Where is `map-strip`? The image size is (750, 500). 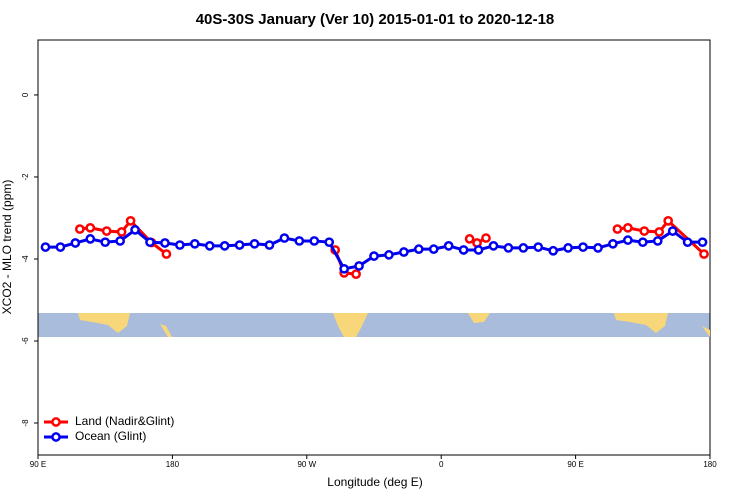
map-strip is located at coordinates (374, 325).